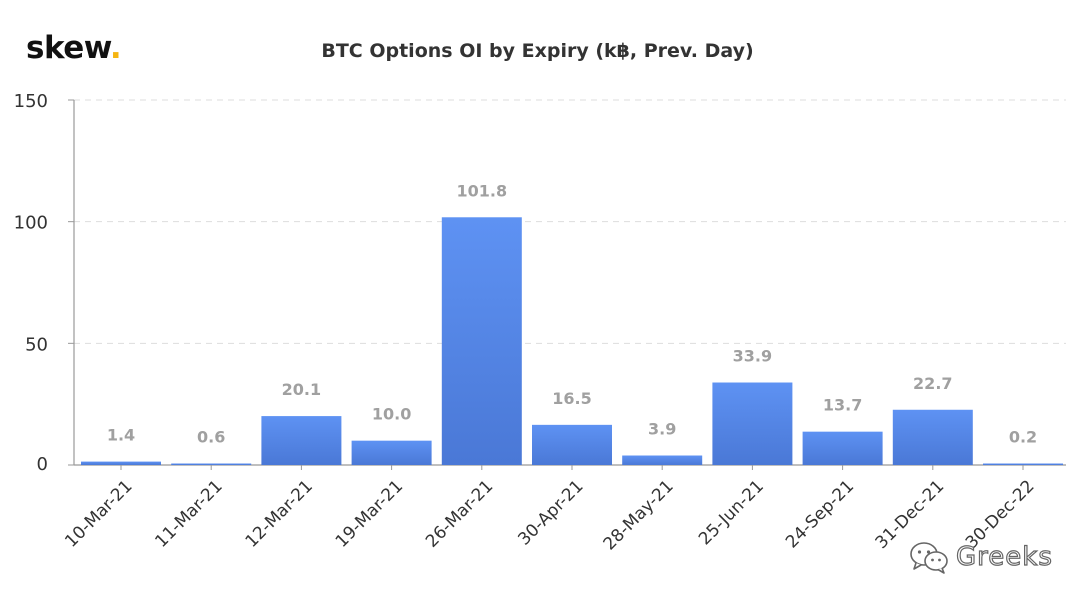 The width and height of the screenshot is (1080, 603). I want to click on data-label: 3.9, so click(662, 429).